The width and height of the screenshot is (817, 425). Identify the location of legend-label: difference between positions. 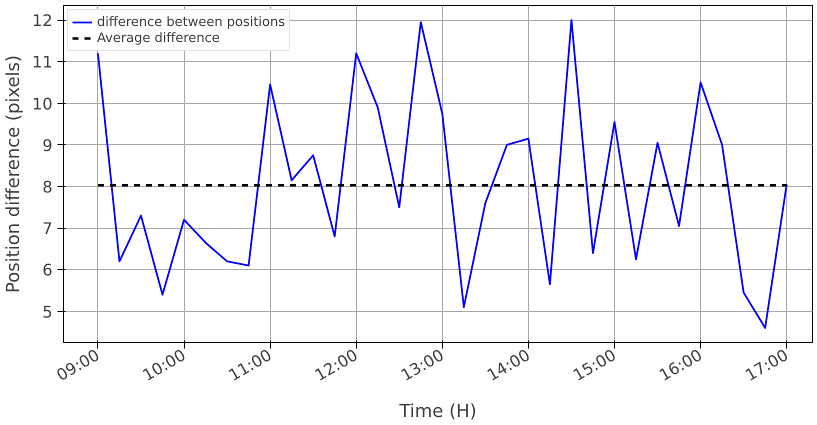
(191, 22).